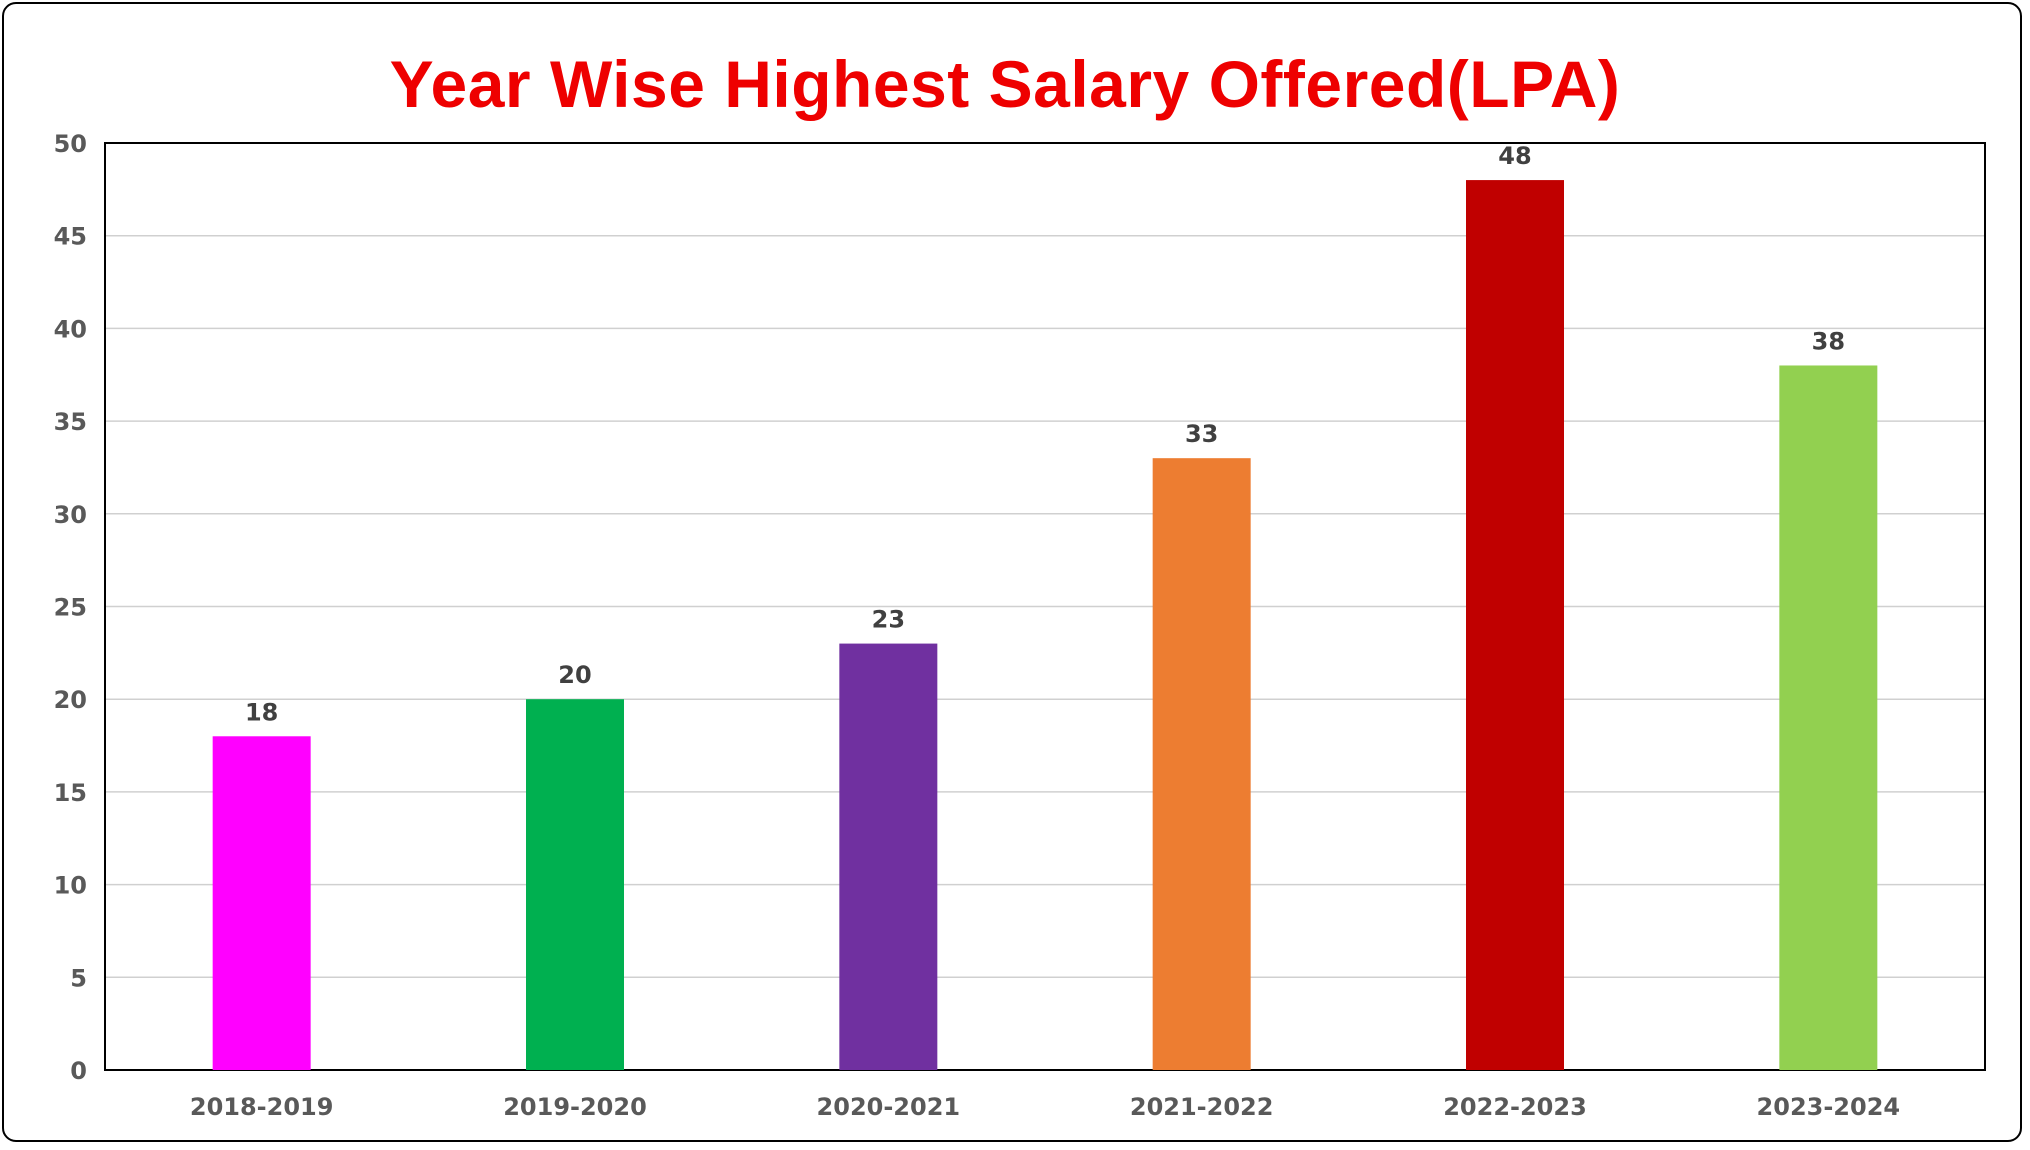  I want to click on y-tick-label: 30, so click(70, 515).